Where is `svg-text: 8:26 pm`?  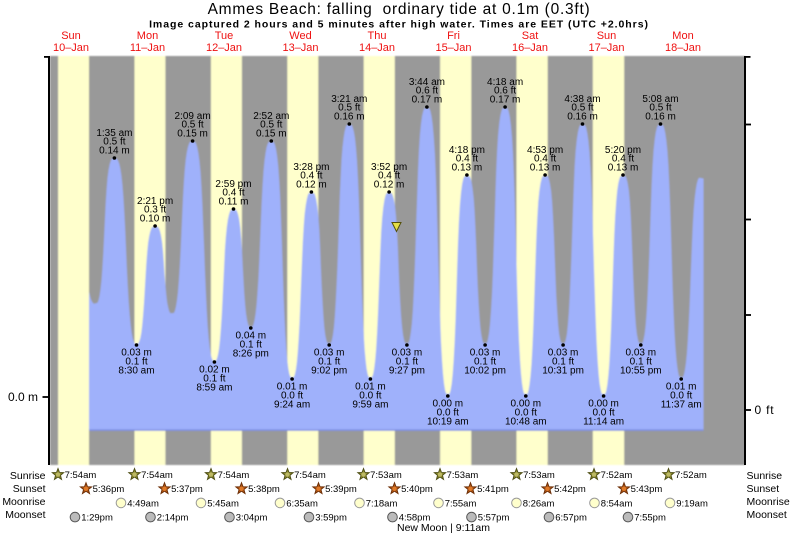 svg-text: 8:26 pm is located at coordinates (251, 353).